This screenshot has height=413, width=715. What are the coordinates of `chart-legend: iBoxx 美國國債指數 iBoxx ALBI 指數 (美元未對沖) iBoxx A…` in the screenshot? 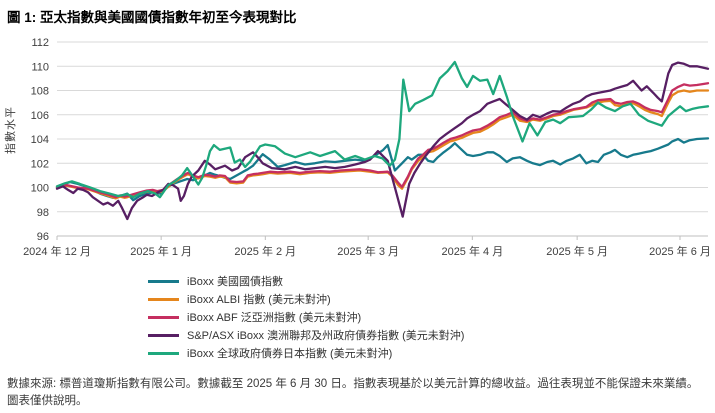 It's located at (306, 317).